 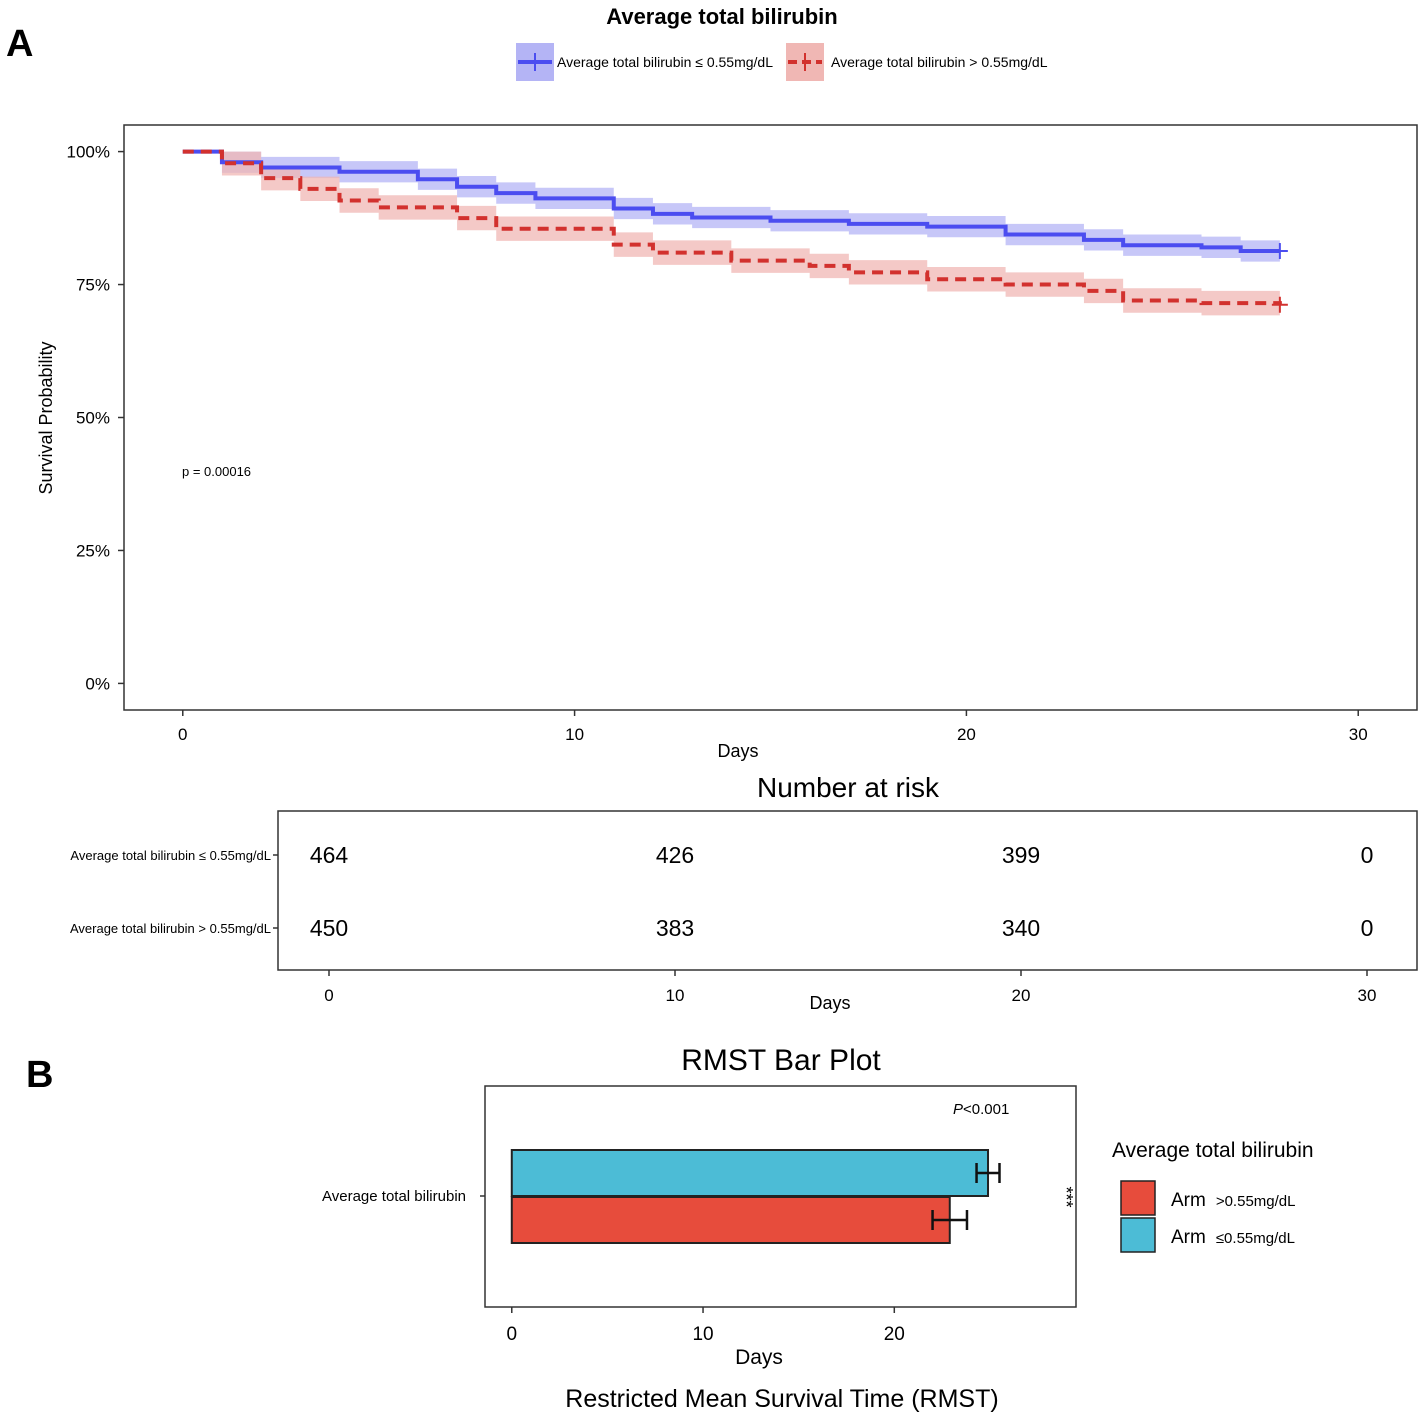 What do you see at coordinates (894, 1334) in the screenshot?
I see `rmst-xtick-label: 20` at bounding box center [894, 1334].